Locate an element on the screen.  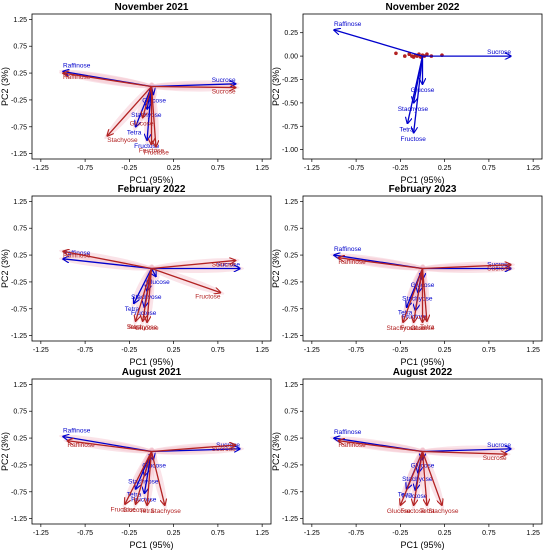
panel-title: August 2021 is located at coordinates (152, 372).